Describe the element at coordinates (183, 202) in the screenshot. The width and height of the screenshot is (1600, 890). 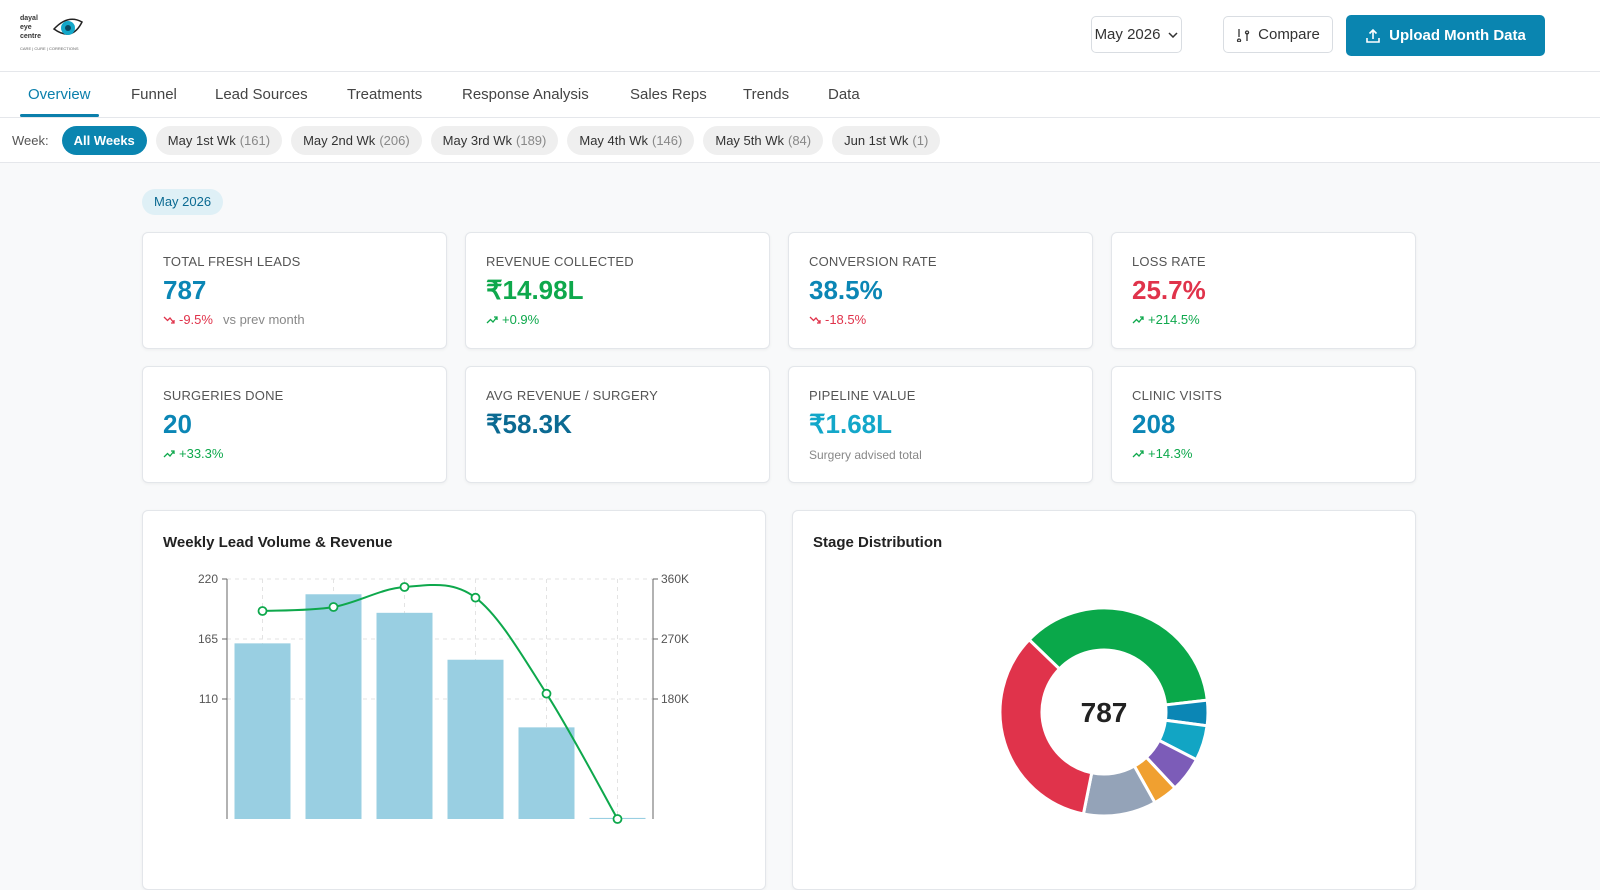
I see `period-badge: May 2026` at that location.